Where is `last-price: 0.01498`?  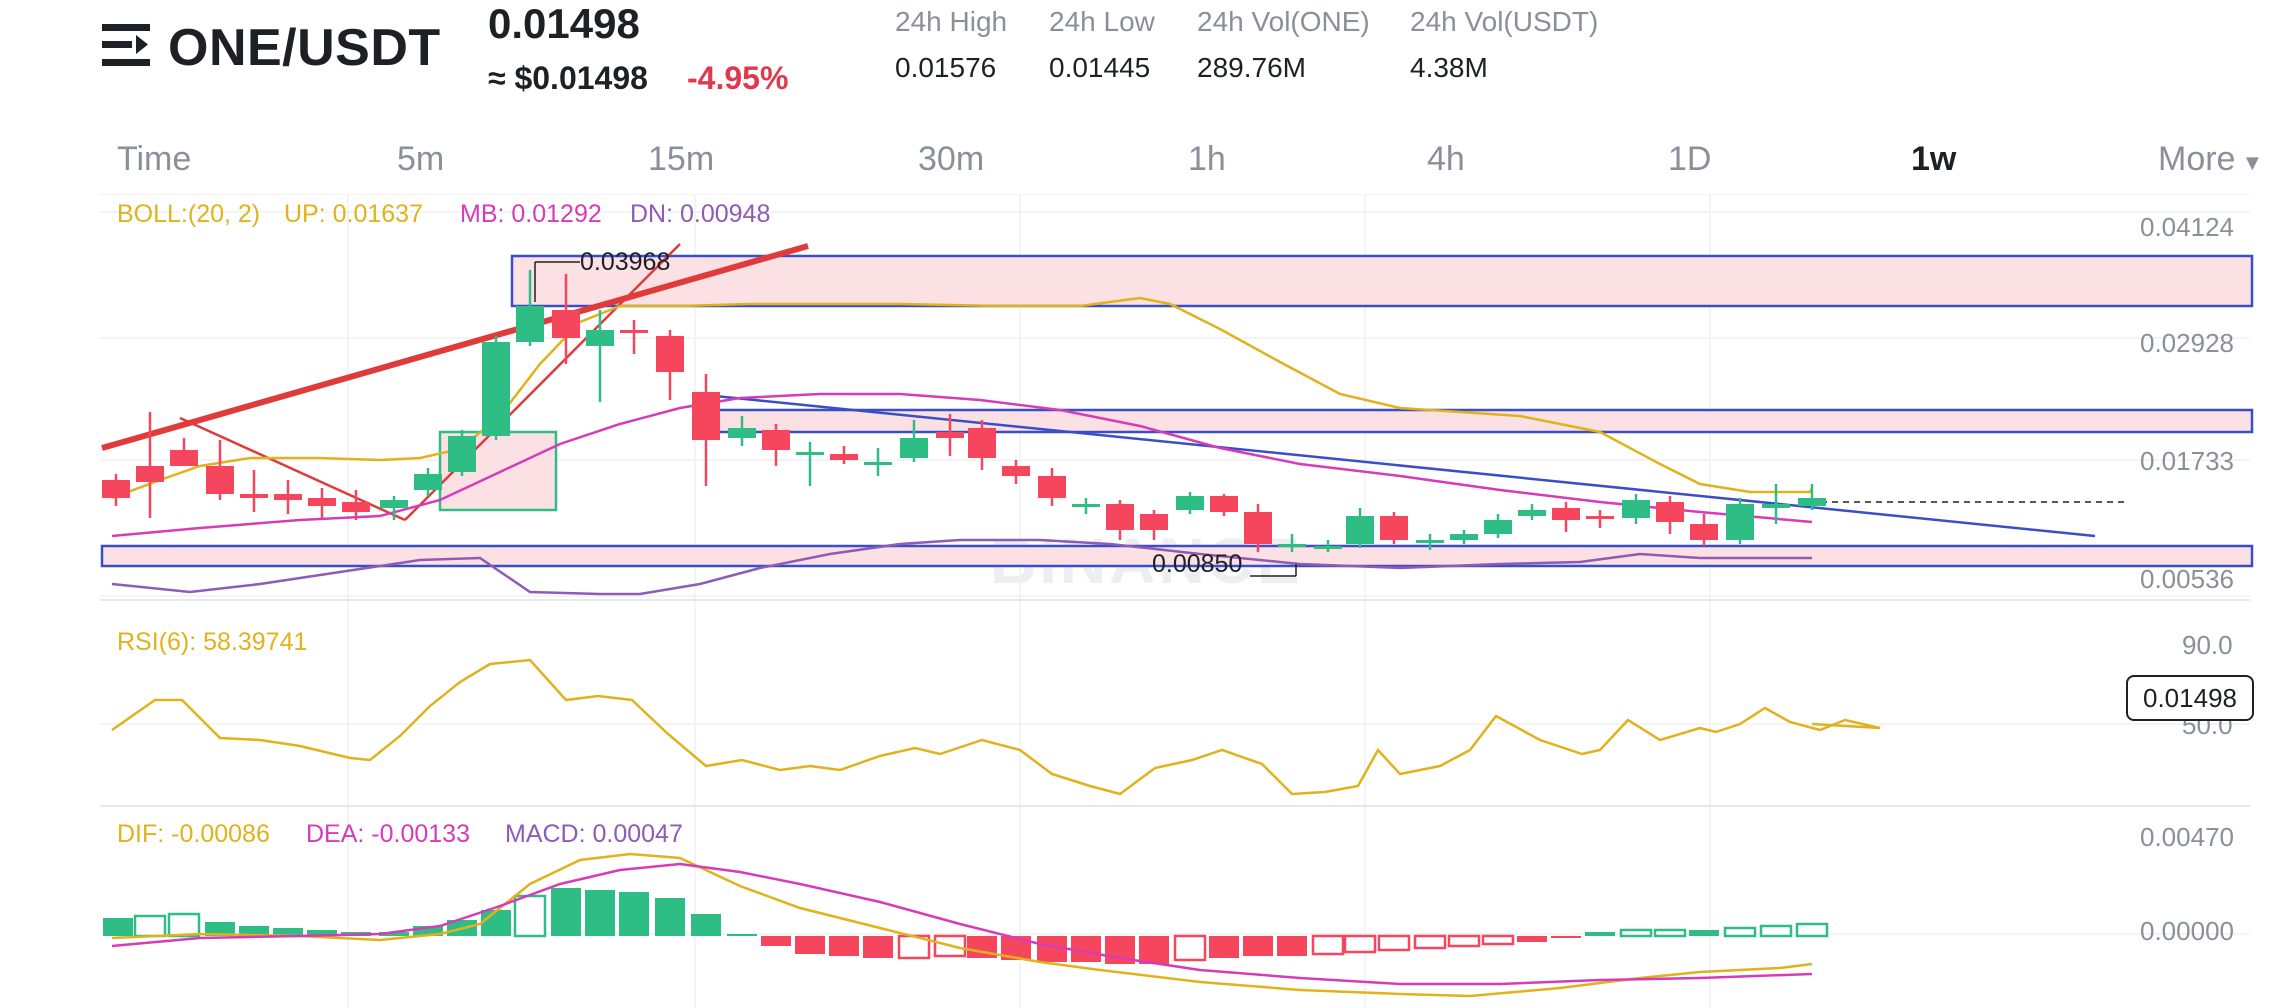
last-price: 0.01498 is located at coordinates (564, 23).